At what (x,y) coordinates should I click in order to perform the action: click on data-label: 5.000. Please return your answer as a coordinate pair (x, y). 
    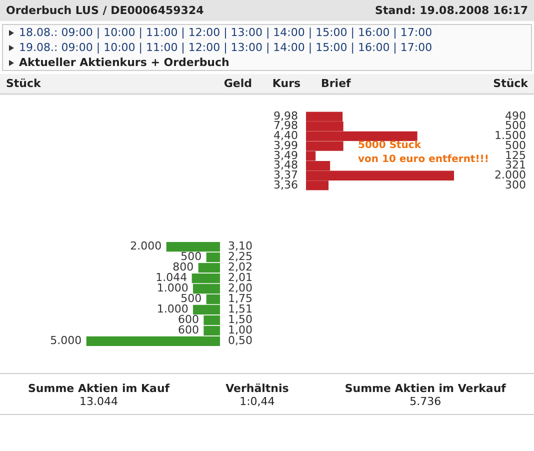
    Looking at the image, I should click on (66, 341).